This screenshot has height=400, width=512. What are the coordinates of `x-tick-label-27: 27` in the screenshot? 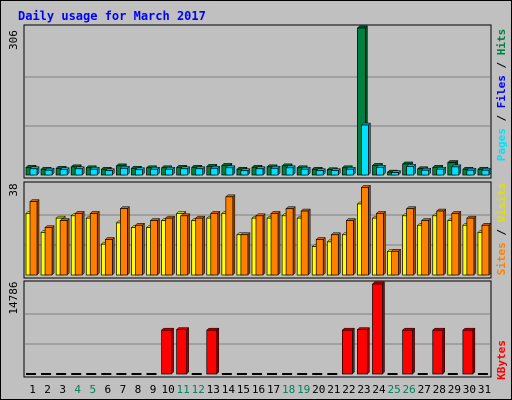 It's located at (424, 389).